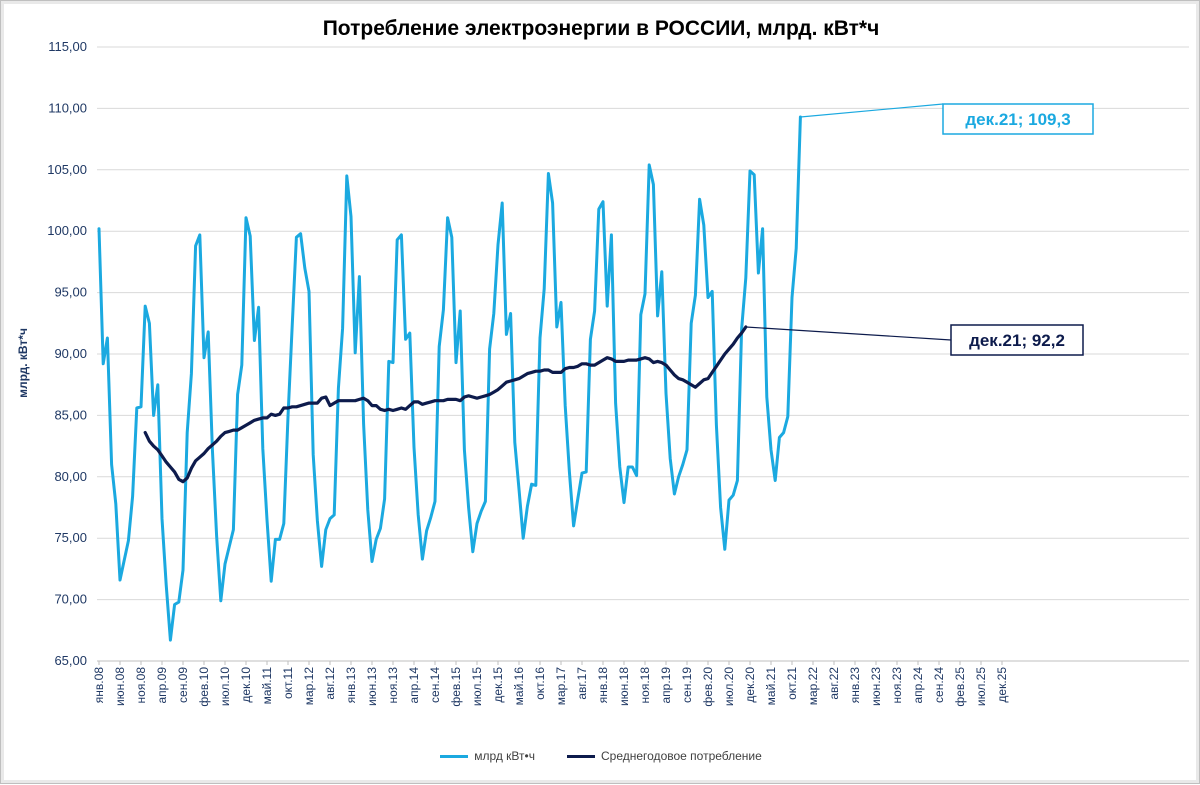 The width and height of the screenshot is (1200, 785). Describe the element at coordinates (848, 333) in the screenshot. I see `annotation-leader-average` at that location.